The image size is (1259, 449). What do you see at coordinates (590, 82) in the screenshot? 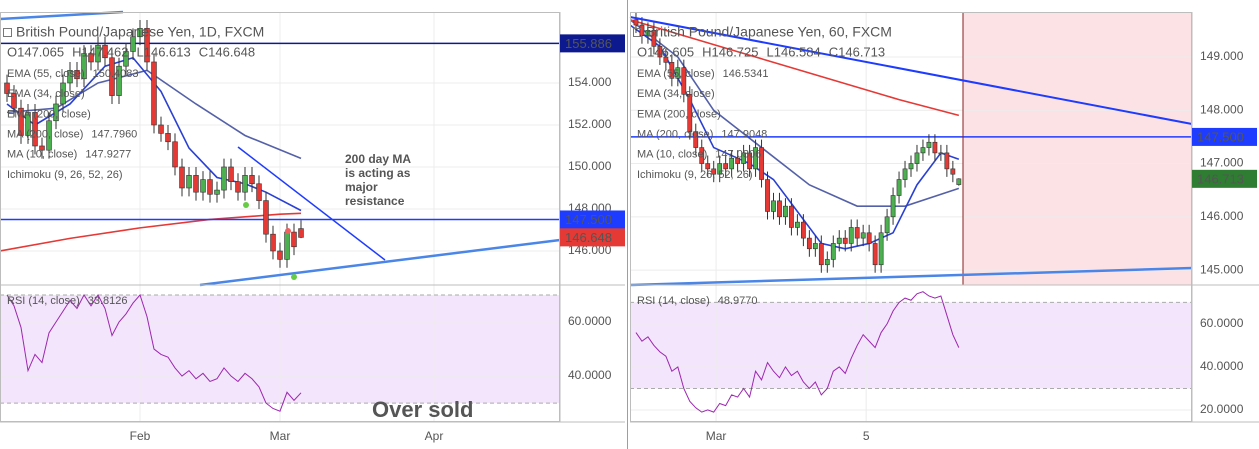
I see `y-tick-label: 154.000` at bounding box center [590, 82].